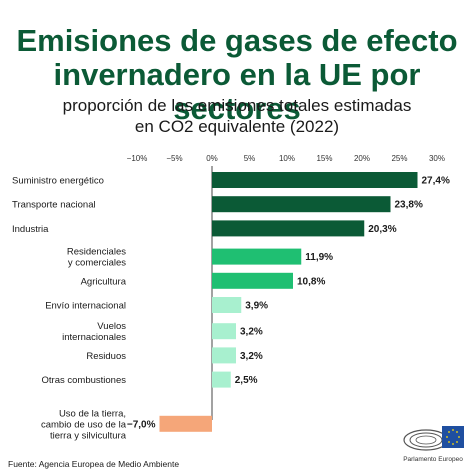  What do you see at coordinates (311, 281) in the screenshot?
I see `data-label: 10,8%` at bounding box center [311, 281].